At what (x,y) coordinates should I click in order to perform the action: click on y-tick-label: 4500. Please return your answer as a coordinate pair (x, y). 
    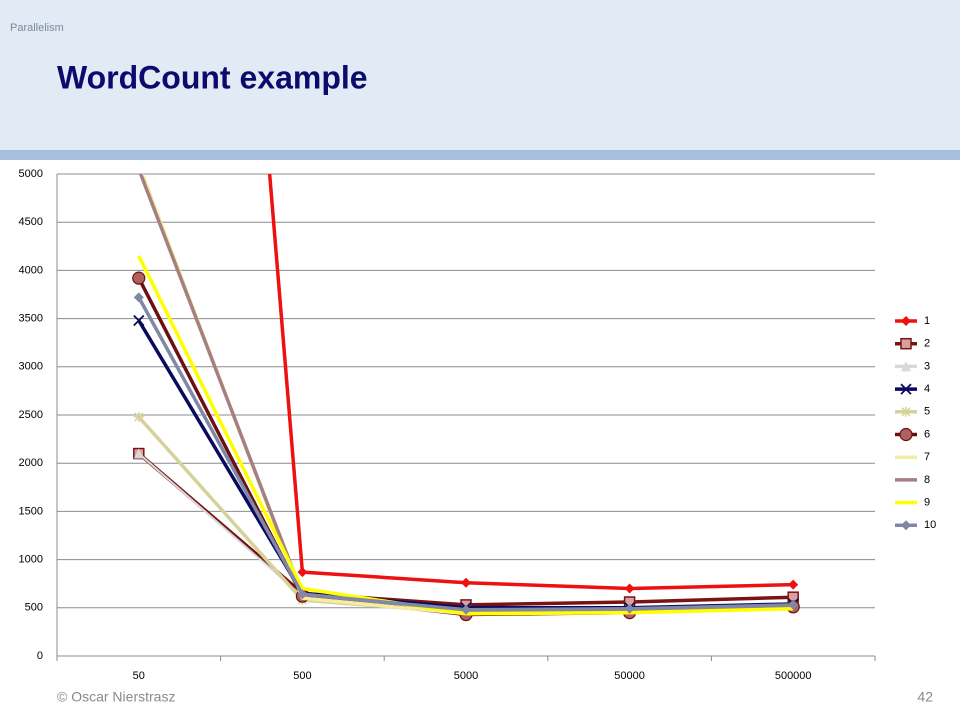
    Looking at the image, I should click on (31, 222).